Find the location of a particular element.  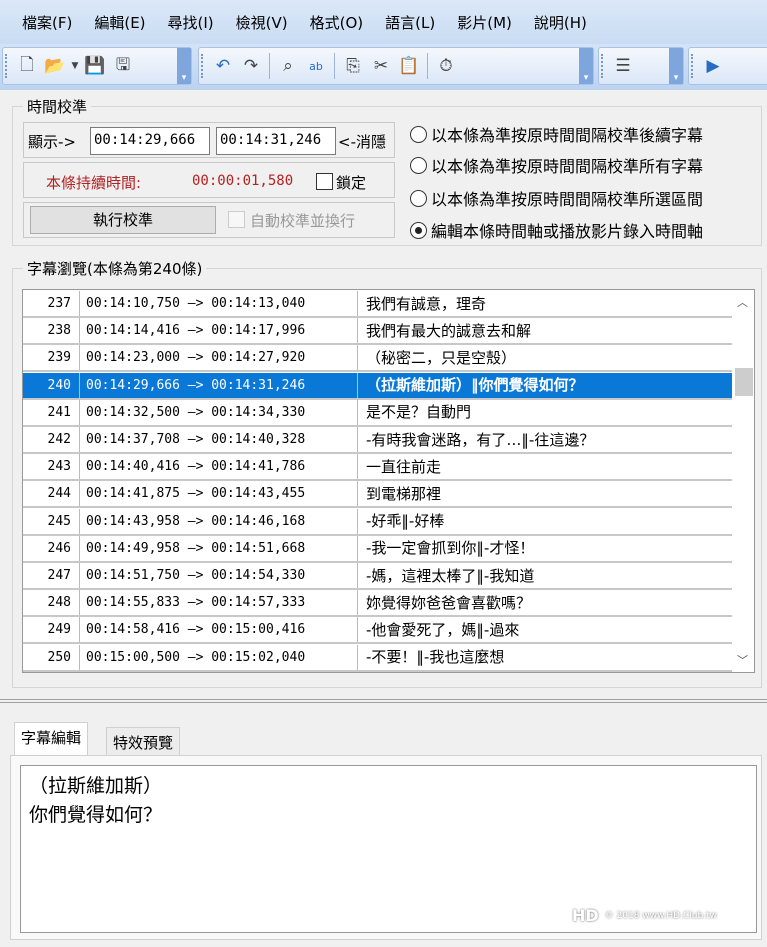

row-timecode: 00:14:14,416 —> 00:14:17,996 is located at coordinates (219, 331).